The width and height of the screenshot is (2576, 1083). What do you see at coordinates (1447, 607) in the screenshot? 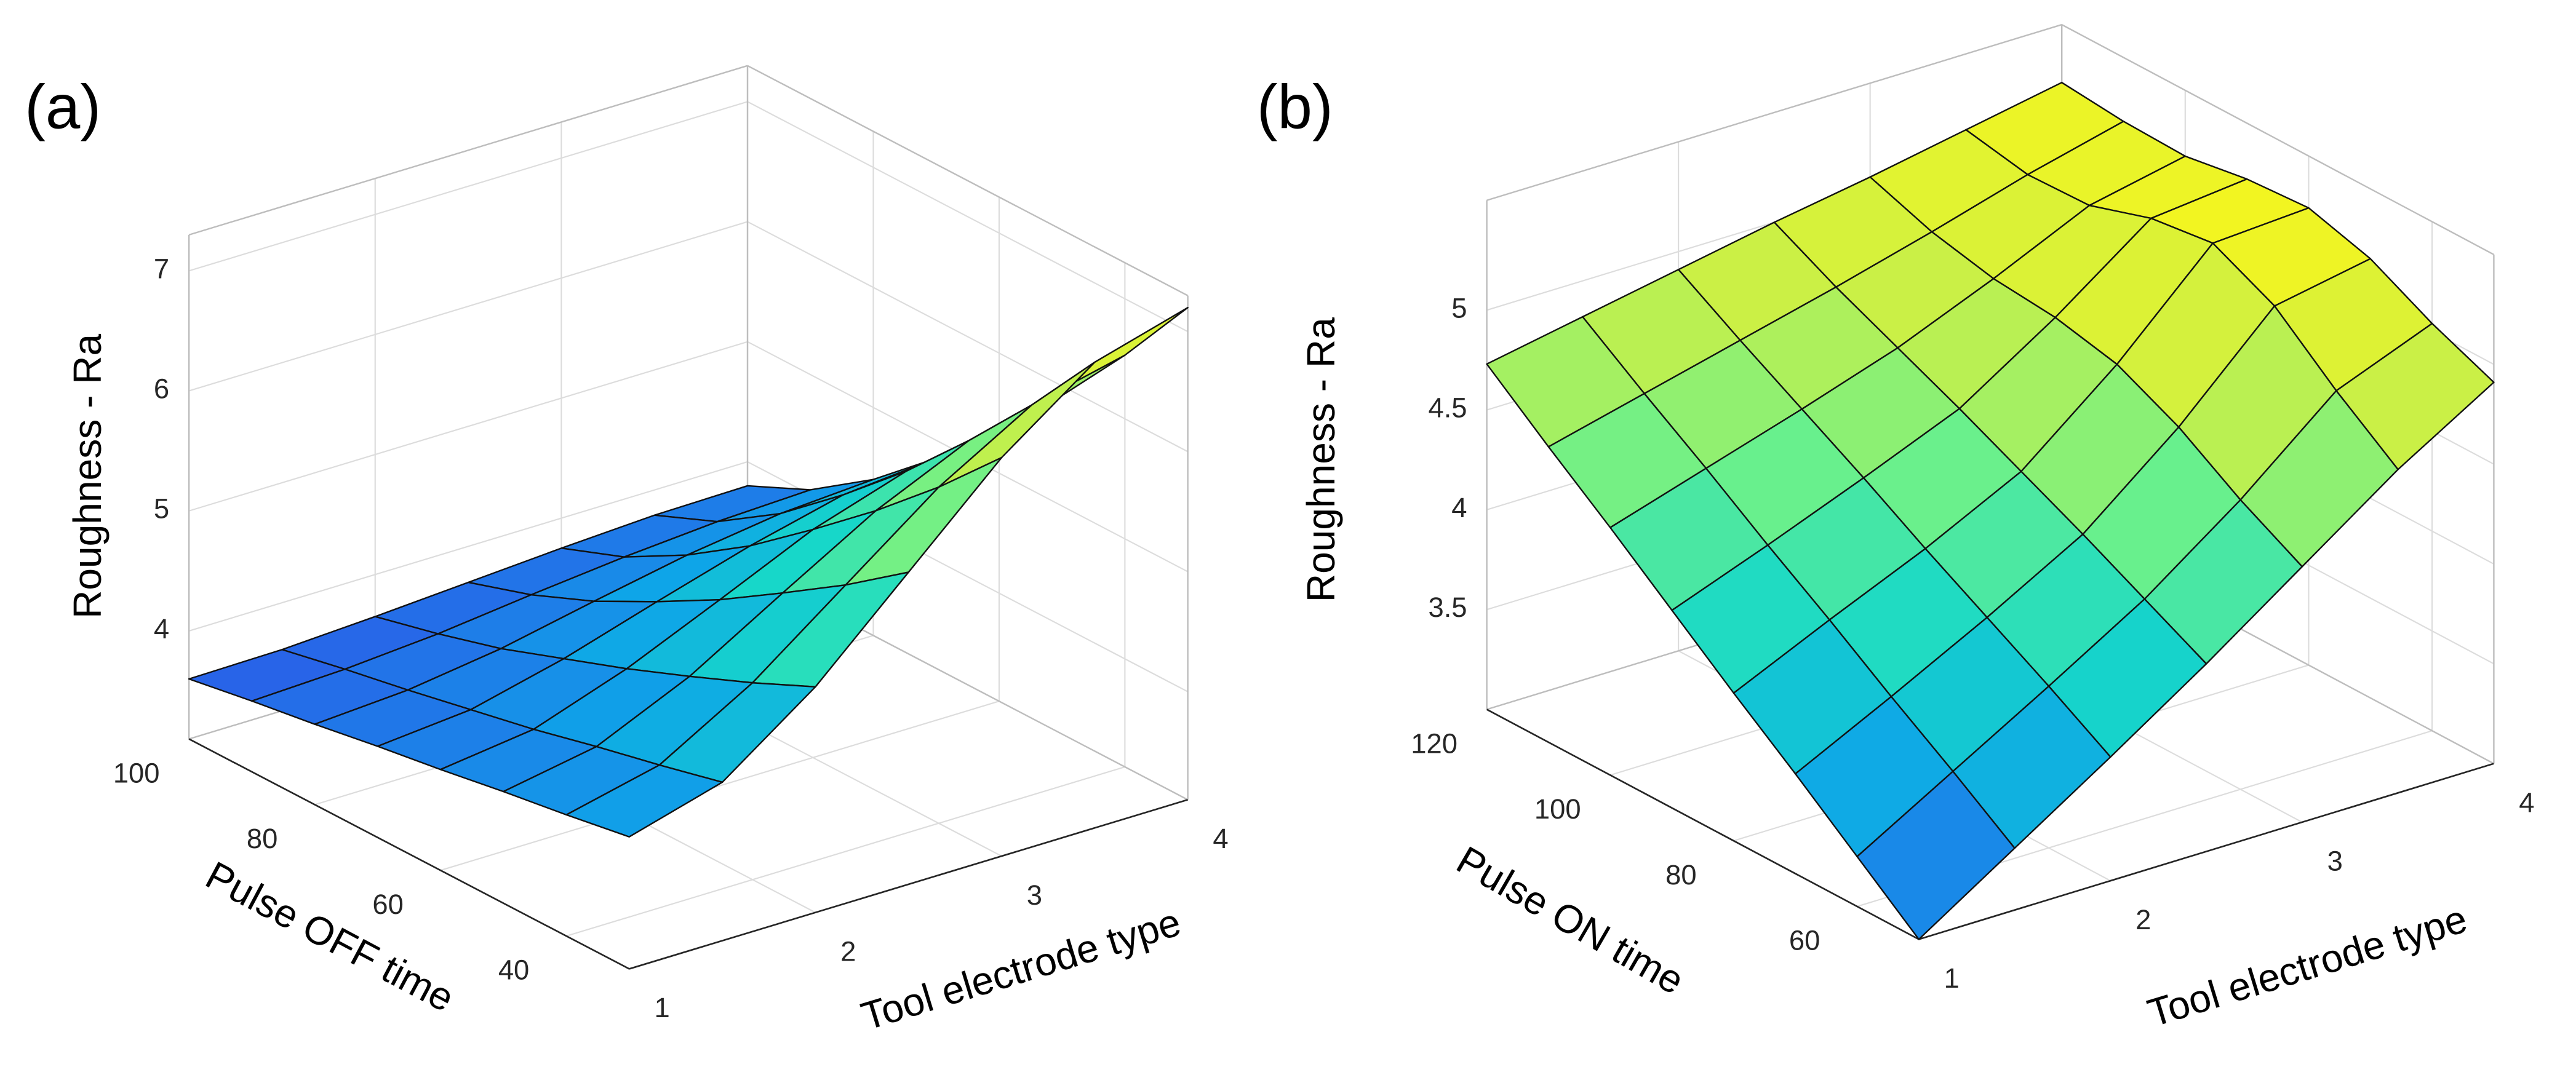
I see `z-tick-label: 3.5` at bounding box center [1447, 607].